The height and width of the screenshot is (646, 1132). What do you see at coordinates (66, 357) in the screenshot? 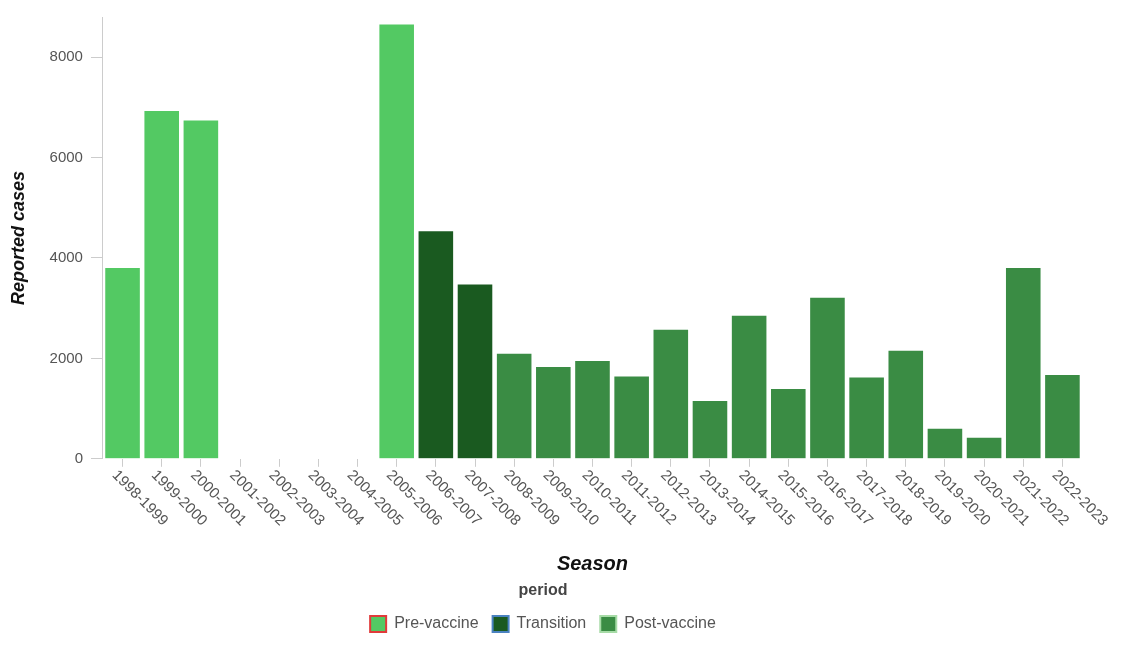
I see `y-tick-label: 2000` at bounding box center [66, 357].